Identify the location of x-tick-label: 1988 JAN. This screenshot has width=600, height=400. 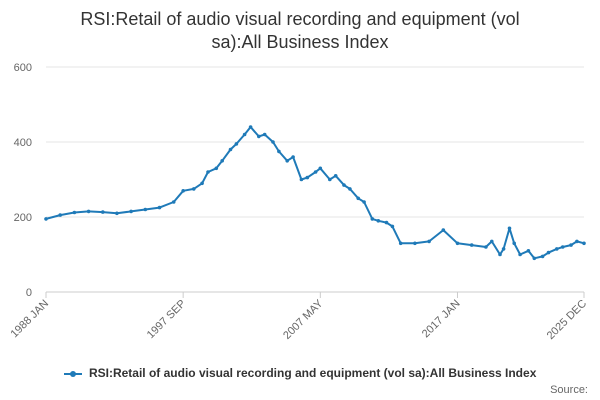
(29, 319).